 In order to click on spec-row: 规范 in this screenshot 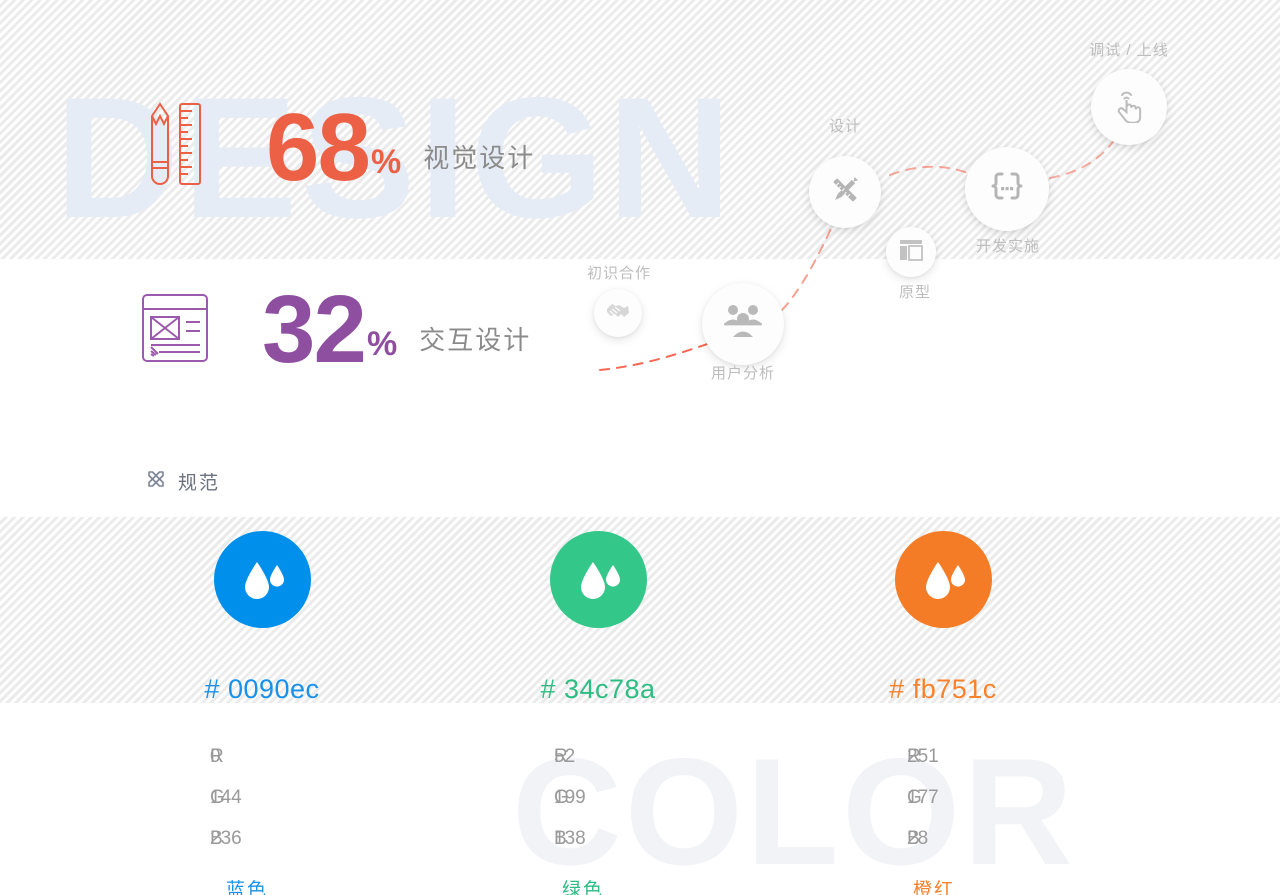, I will do `click(183, 481)`.